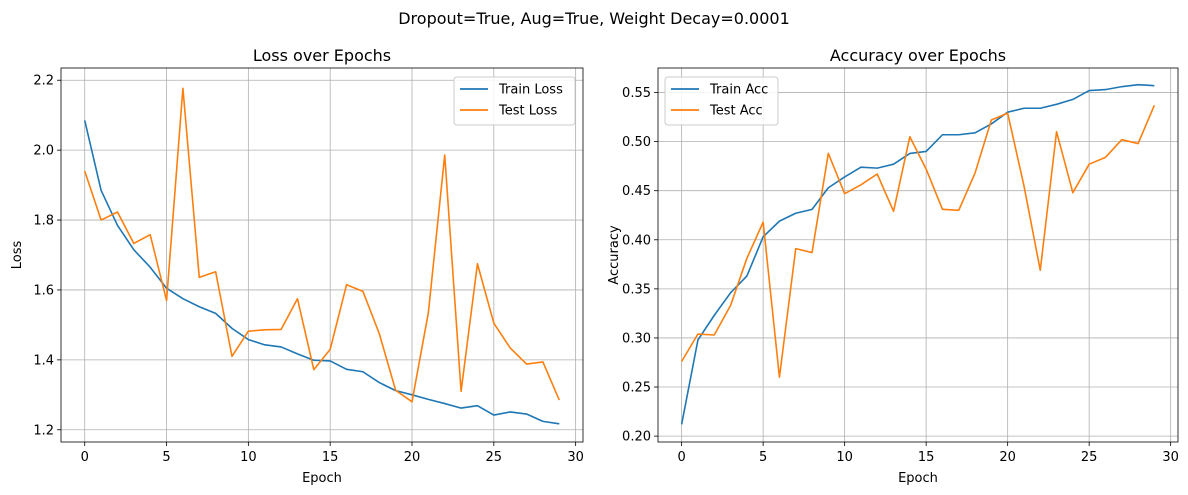  I want to click on acc-xtick-label-6: 30, so click(1170, 457).